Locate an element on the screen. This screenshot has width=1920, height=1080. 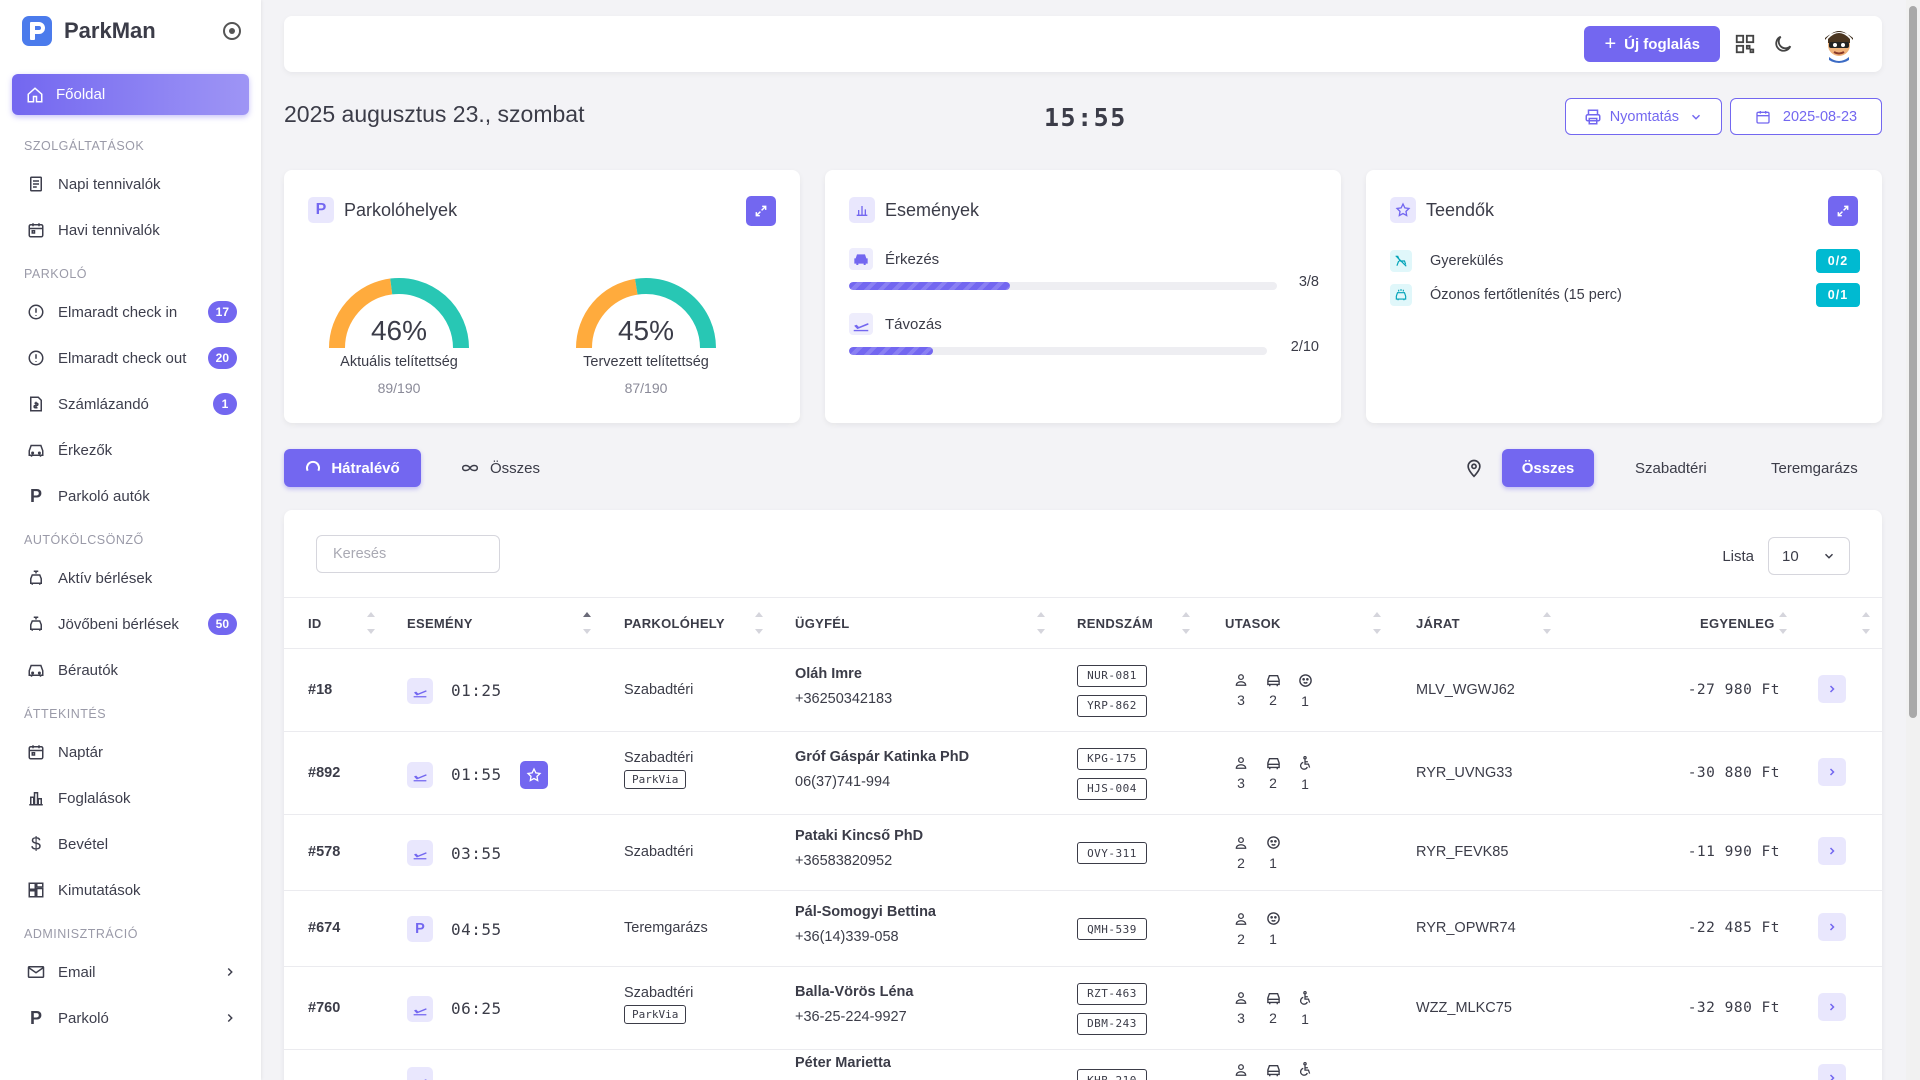
passenger-count: 2 is located at coordinates (1241, 853).